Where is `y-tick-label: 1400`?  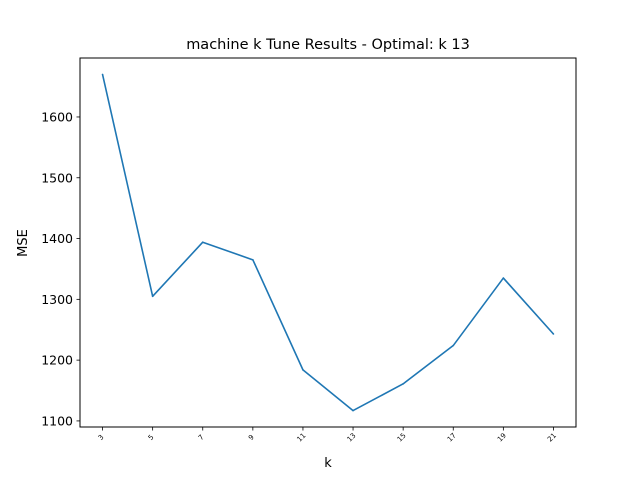
y-tick-label: 1400 is located at coordinates (57, 238).